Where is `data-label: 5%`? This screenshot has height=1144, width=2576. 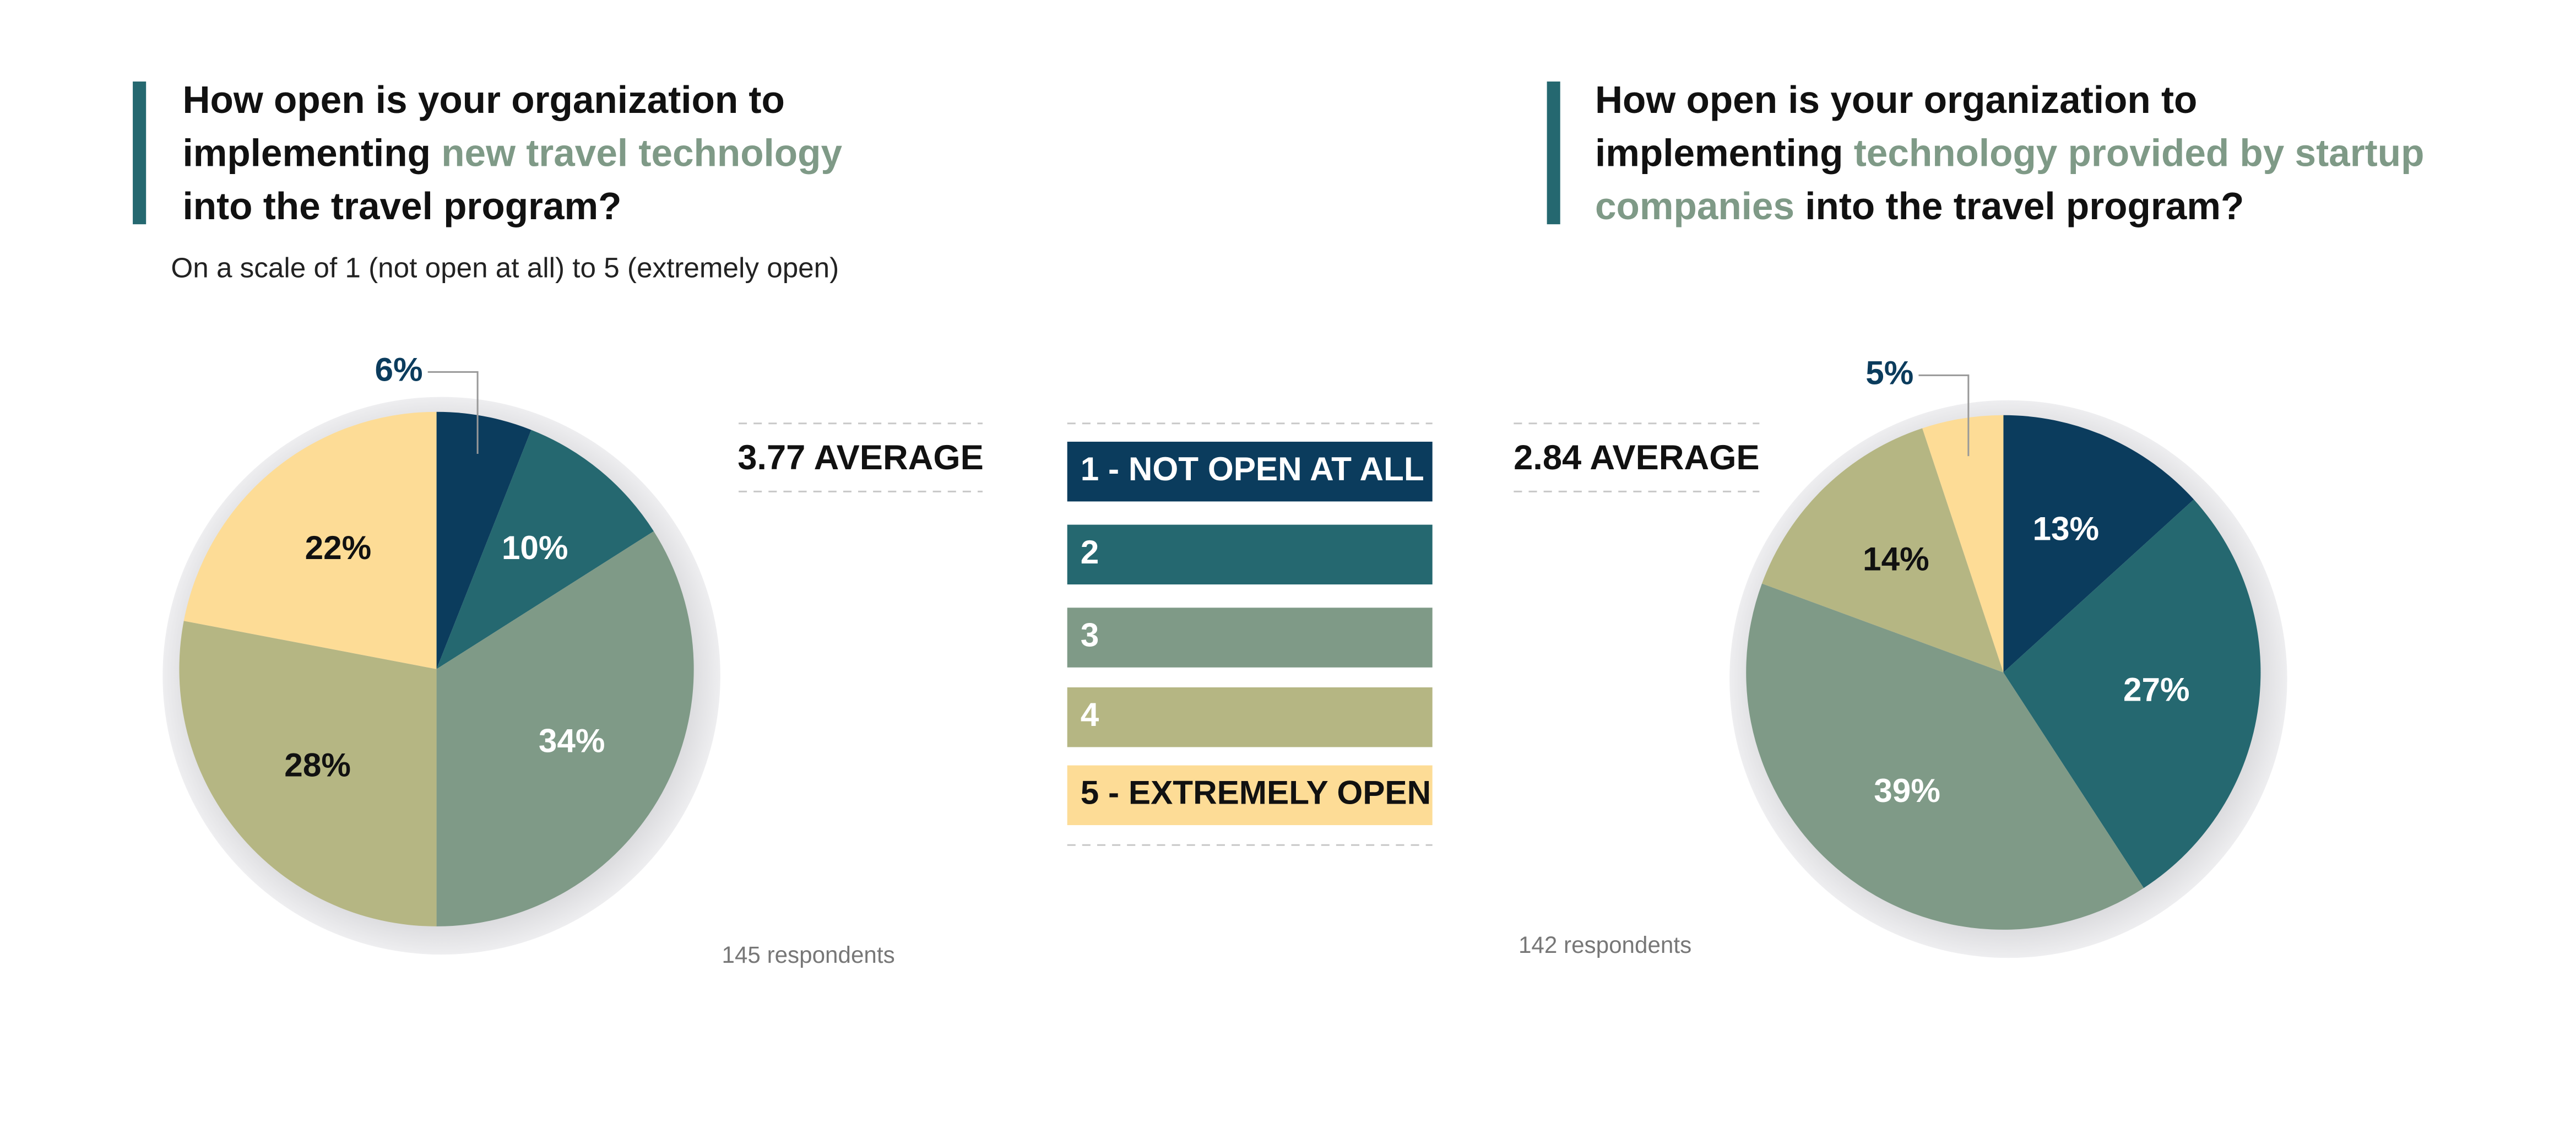
data-label: 5% is located at coordinates (1889, 372).